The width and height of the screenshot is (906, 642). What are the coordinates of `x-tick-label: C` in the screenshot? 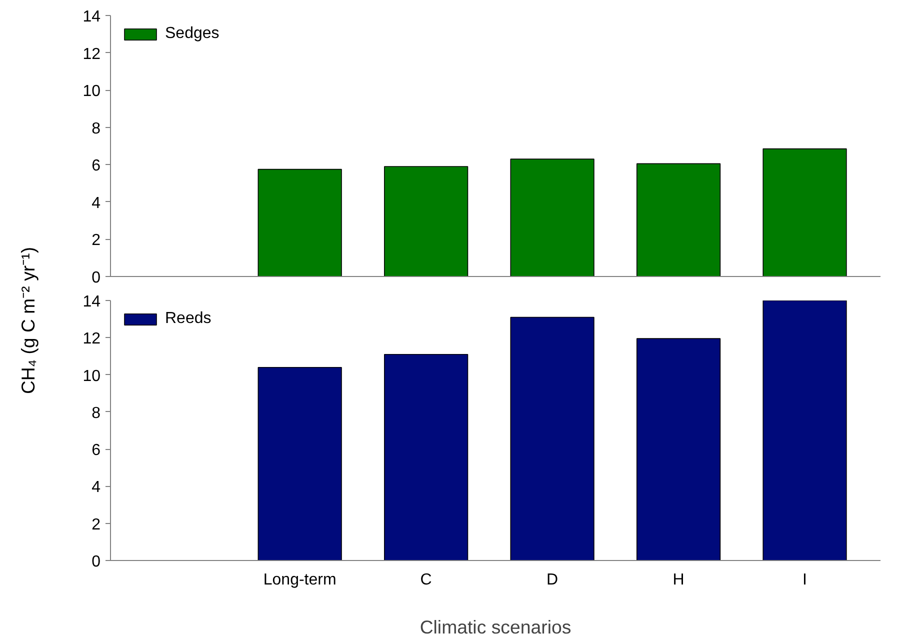 It's located at (426, 580).